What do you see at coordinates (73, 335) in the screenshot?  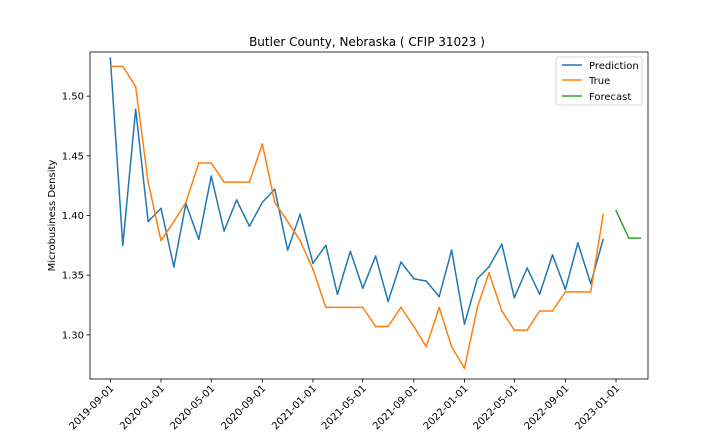 I see `y-tick-label: 1.30` at bounding box center [73, 335].